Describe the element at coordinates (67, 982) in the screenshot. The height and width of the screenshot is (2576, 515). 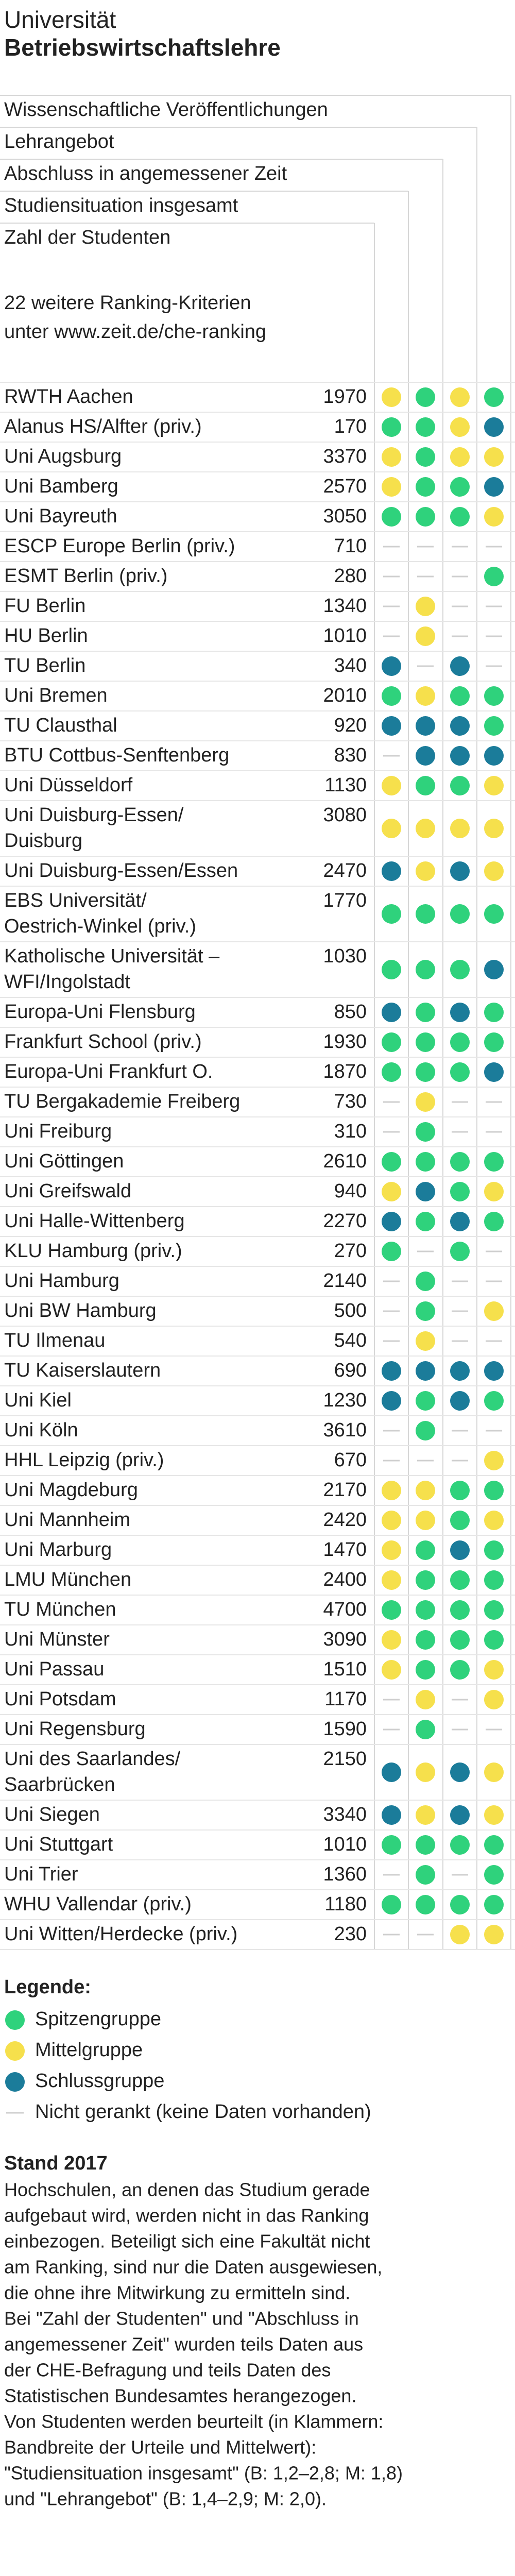
I see `row-name: WFI/Ingolstadt` at that location.